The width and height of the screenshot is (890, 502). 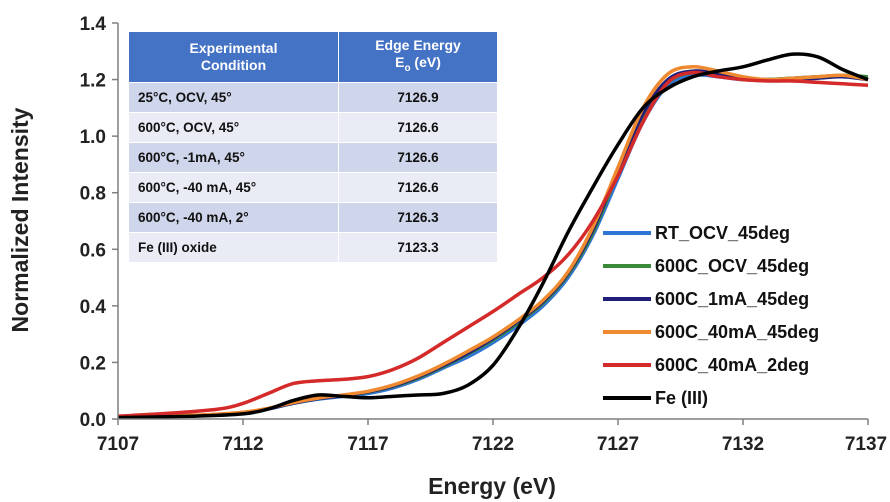 I want to click on header-edge-unit: (eV), so click(x=425, y=62).